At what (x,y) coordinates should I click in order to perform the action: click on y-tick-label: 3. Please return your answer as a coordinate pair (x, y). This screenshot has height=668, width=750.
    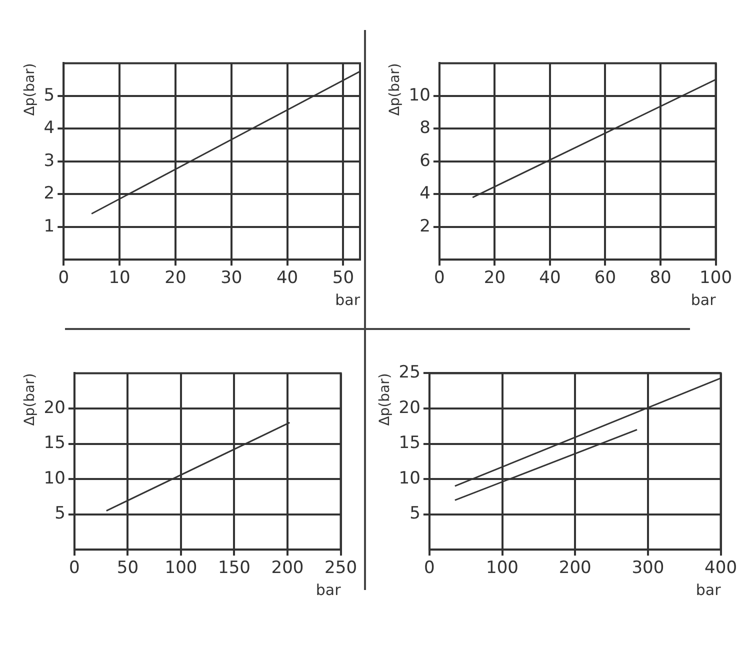
    Looking at the image, I should click on (49, 160).